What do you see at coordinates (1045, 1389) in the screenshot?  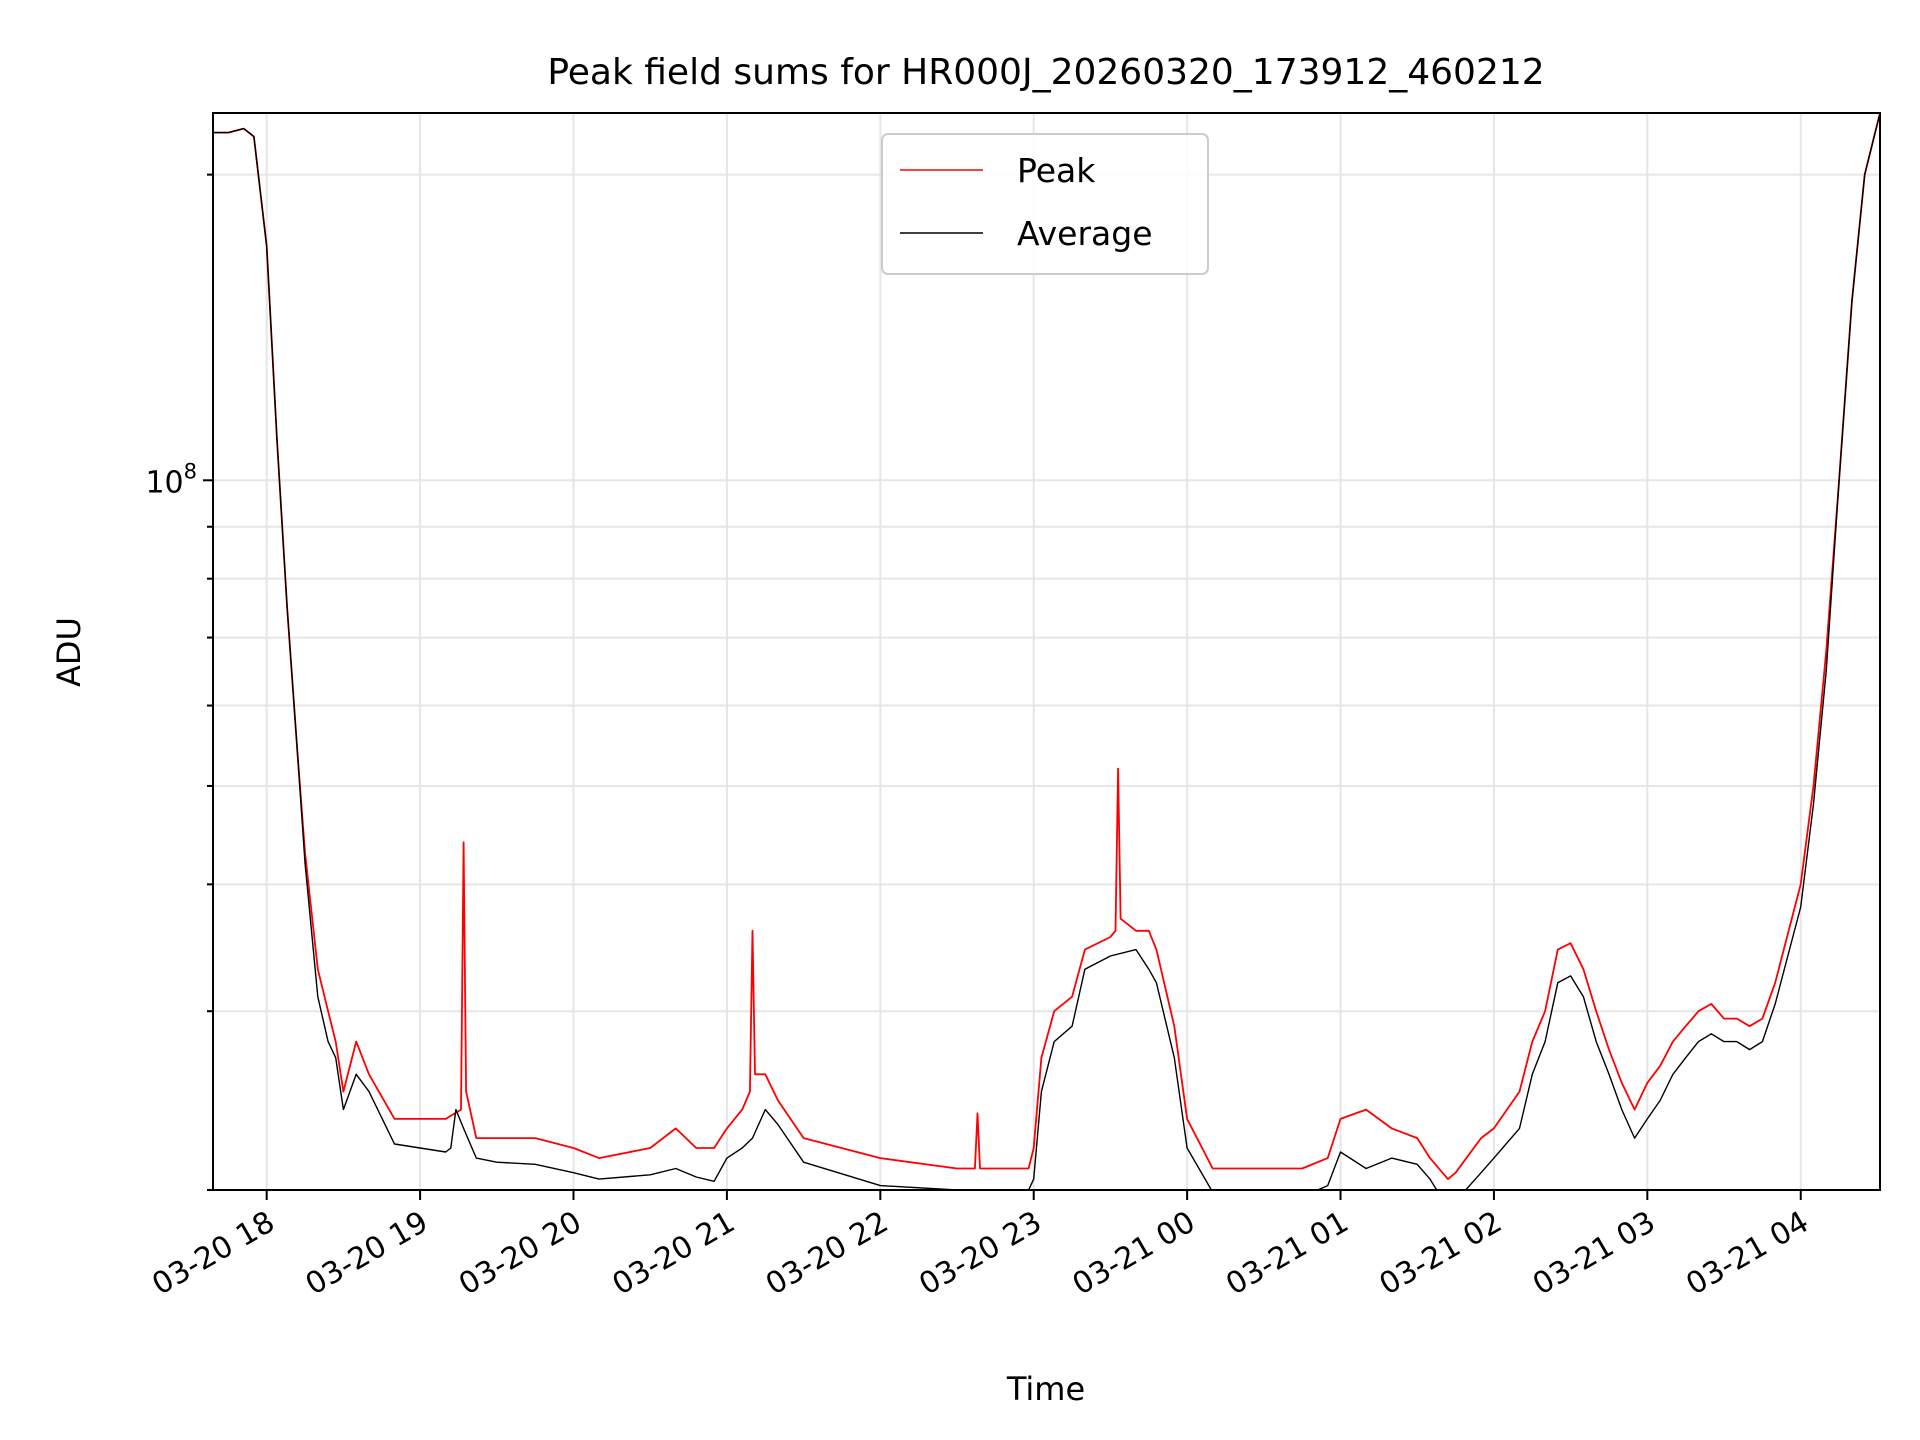 I see `x-axis-label: Time` at bounding box center [1045, 1389].